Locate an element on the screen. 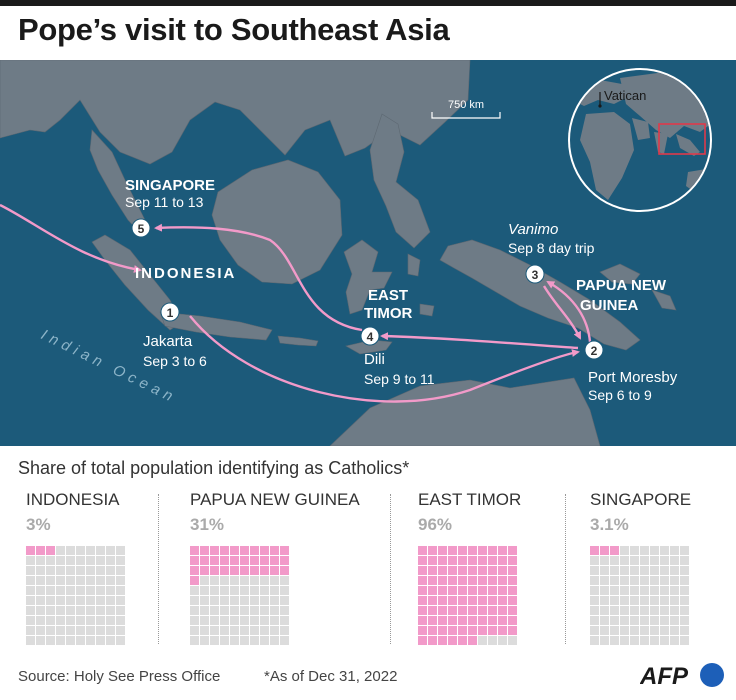  stop-3-marker: 3 is located at coordinates (535, 274).